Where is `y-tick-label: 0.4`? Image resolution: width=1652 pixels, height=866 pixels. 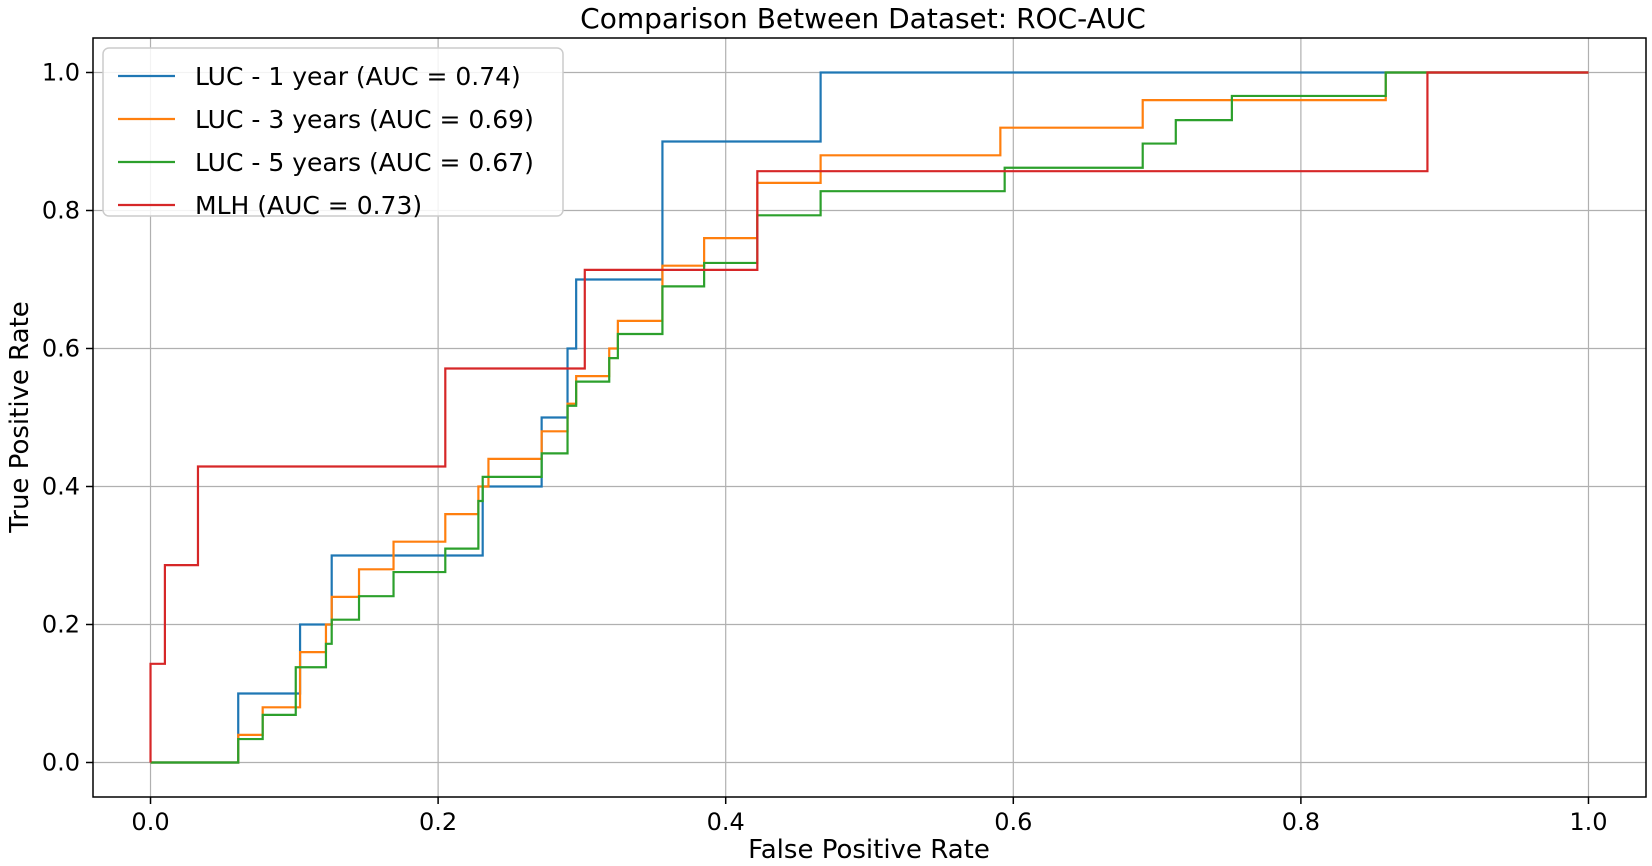 y-tick-label: 0.4 is located at coordinates (61, 487).